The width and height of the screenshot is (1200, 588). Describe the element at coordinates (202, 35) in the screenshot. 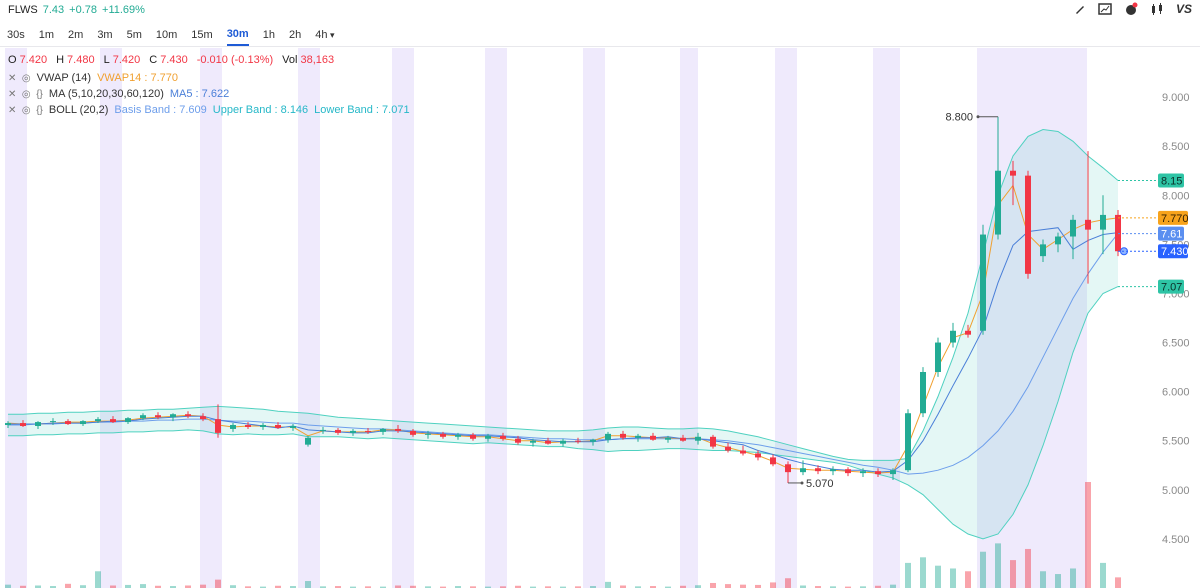

I see `timeframe-button: 15m` at that location.